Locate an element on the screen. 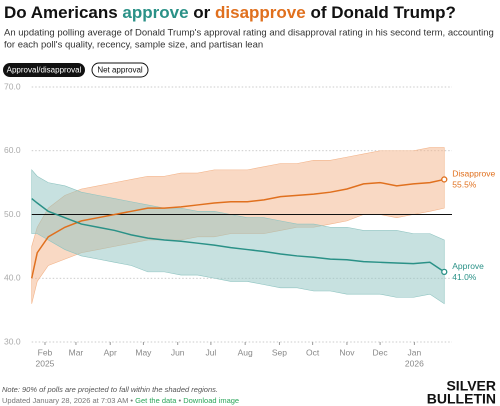  x-tick-label: Jul is located at coordinates (210, 352).